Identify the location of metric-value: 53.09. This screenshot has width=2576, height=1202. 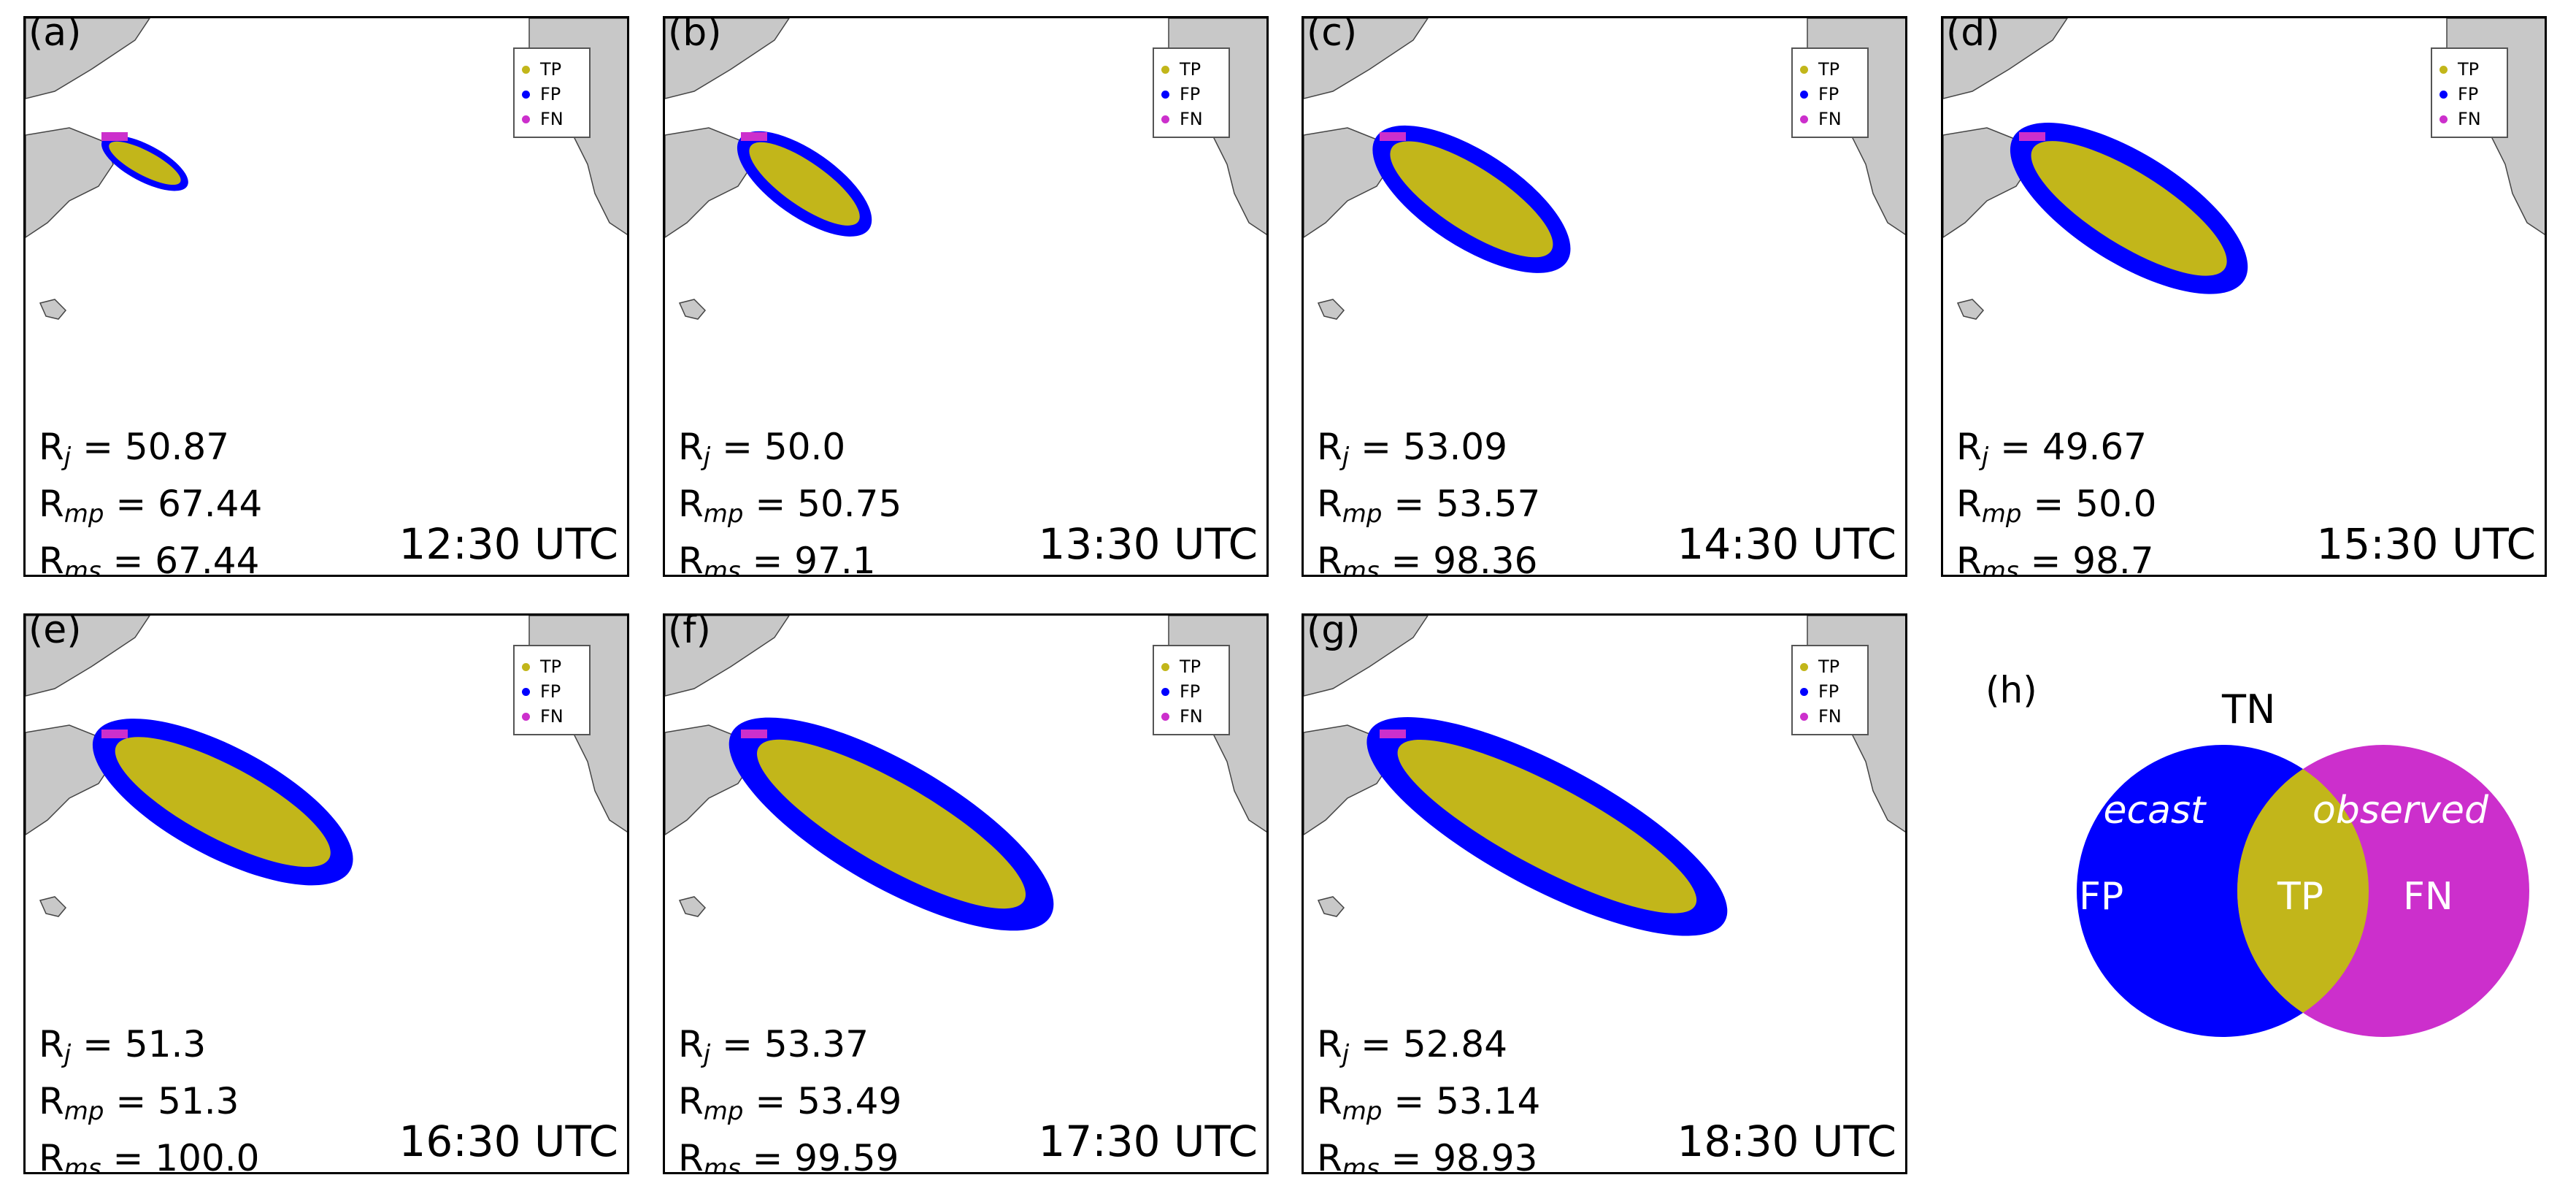
(1455, 447).